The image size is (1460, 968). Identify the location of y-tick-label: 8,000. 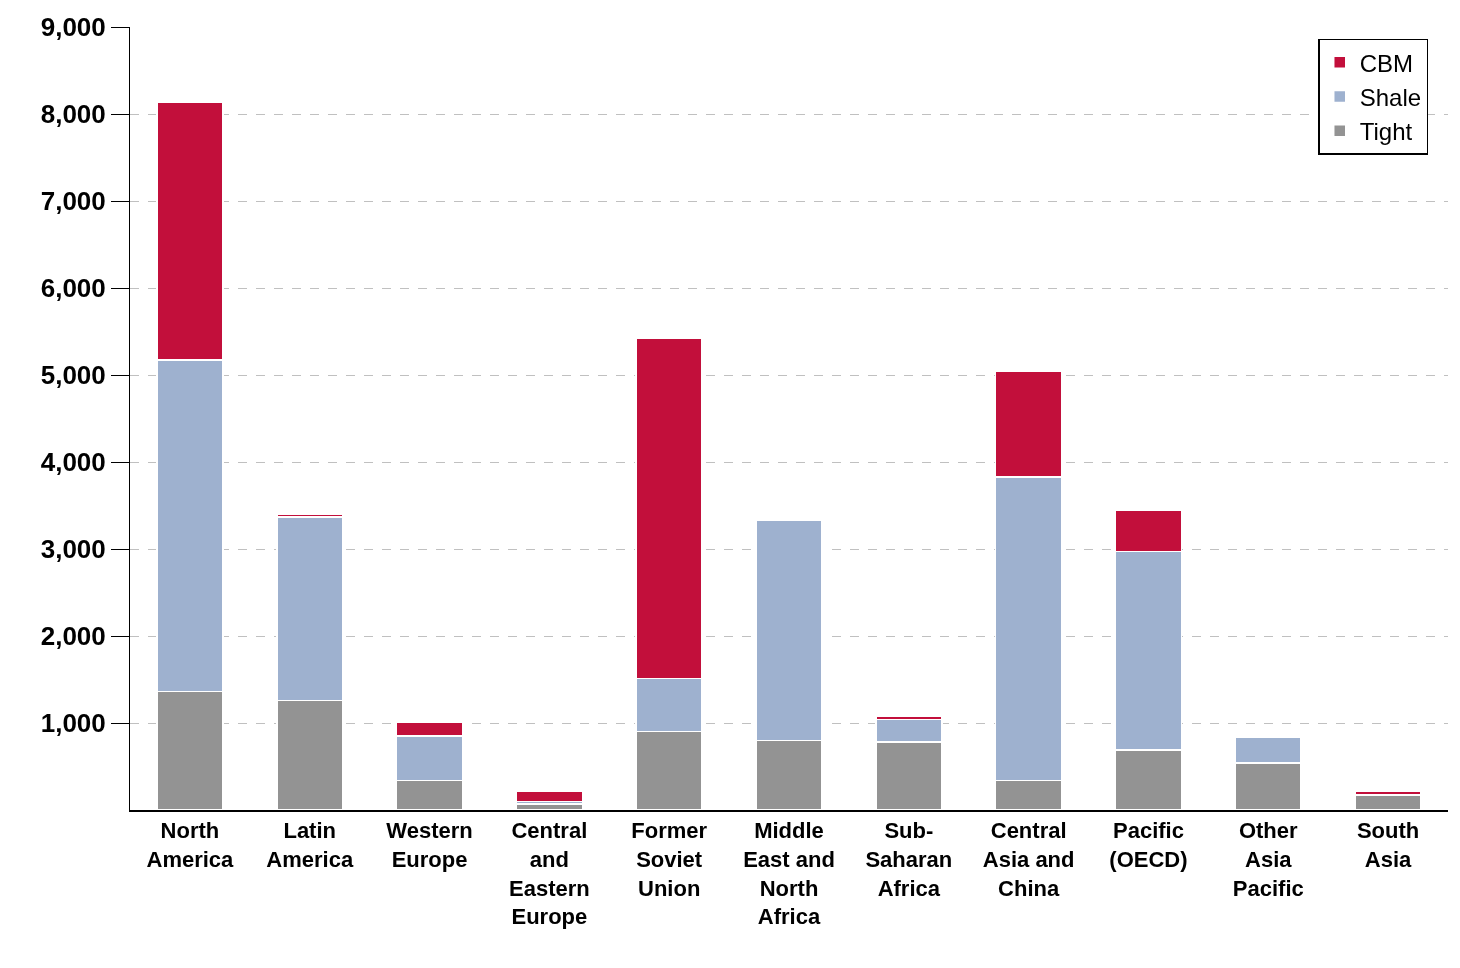
(73, 114).